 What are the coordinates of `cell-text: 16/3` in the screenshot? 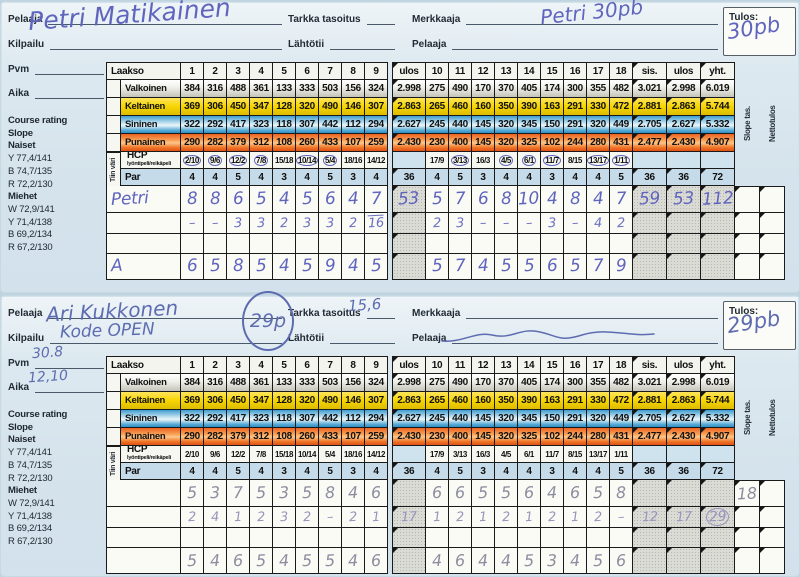 It's located at (483, 160).